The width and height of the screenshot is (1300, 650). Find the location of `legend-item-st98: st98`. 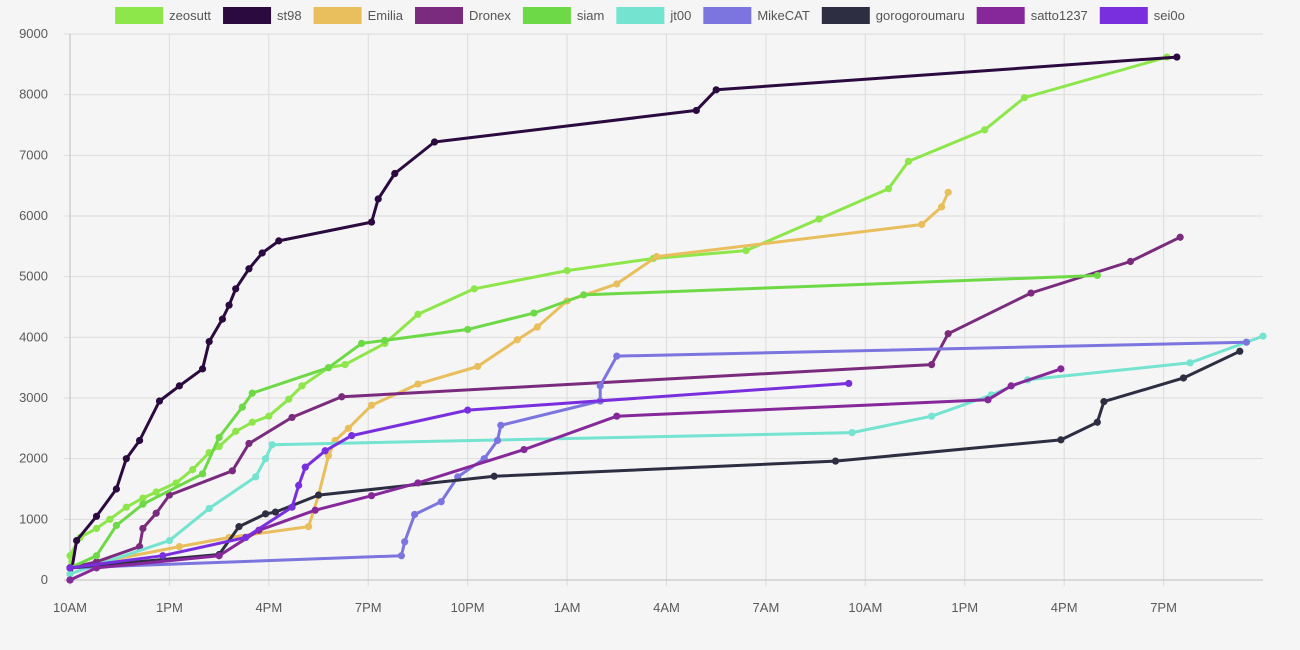

legend-item-st98: st98 is located at coordinates (262, 15).